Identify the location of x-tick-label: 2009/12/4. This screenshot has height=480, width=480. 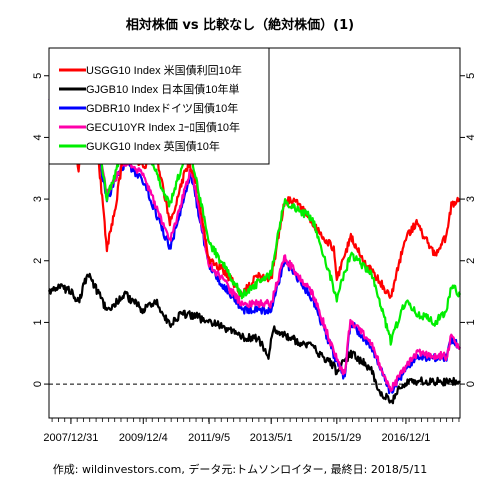
(143, 438).